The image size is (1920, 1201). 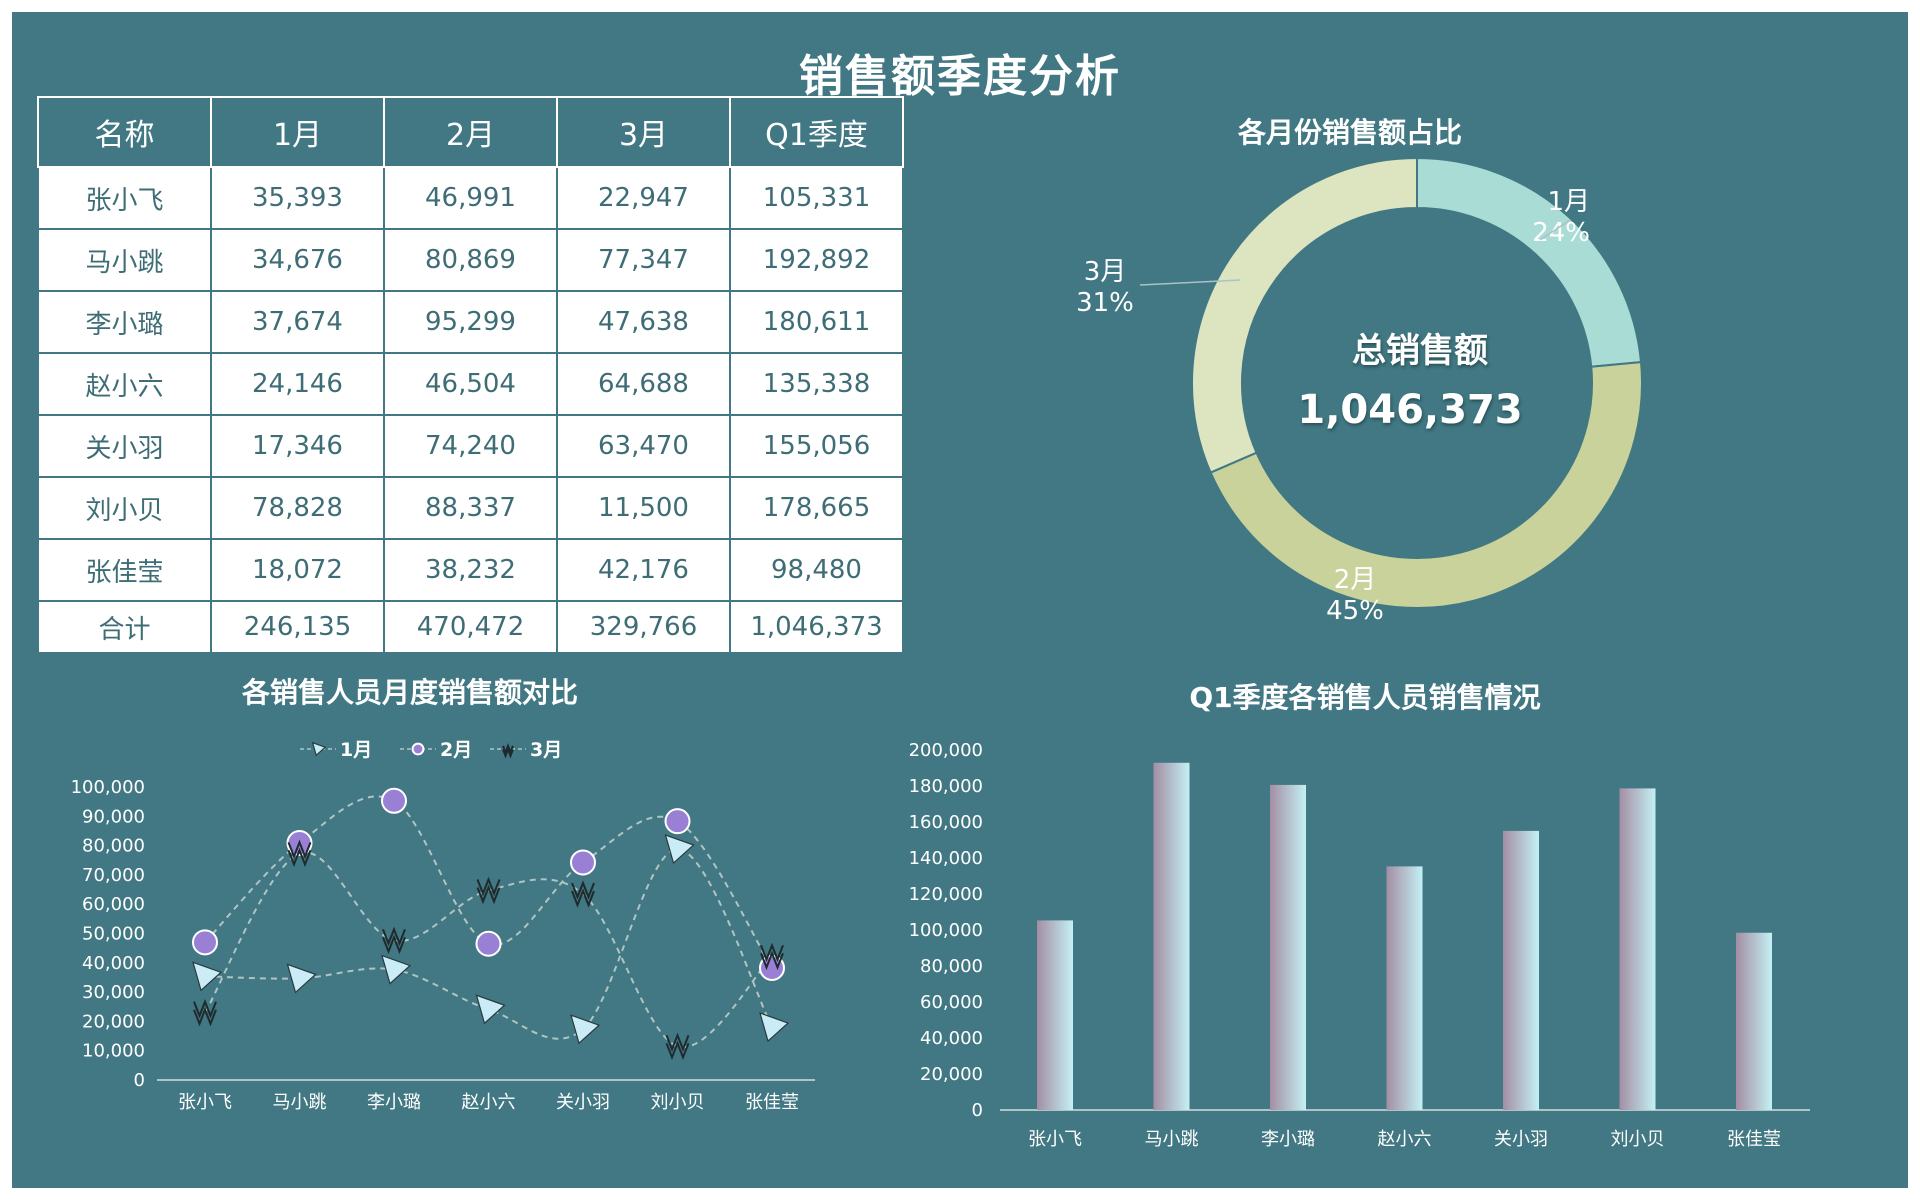 What do you see at coordinates (113, 992) in the screenshot?
I see `line-y-tick: 30,000` at bounding box center [113, 992].